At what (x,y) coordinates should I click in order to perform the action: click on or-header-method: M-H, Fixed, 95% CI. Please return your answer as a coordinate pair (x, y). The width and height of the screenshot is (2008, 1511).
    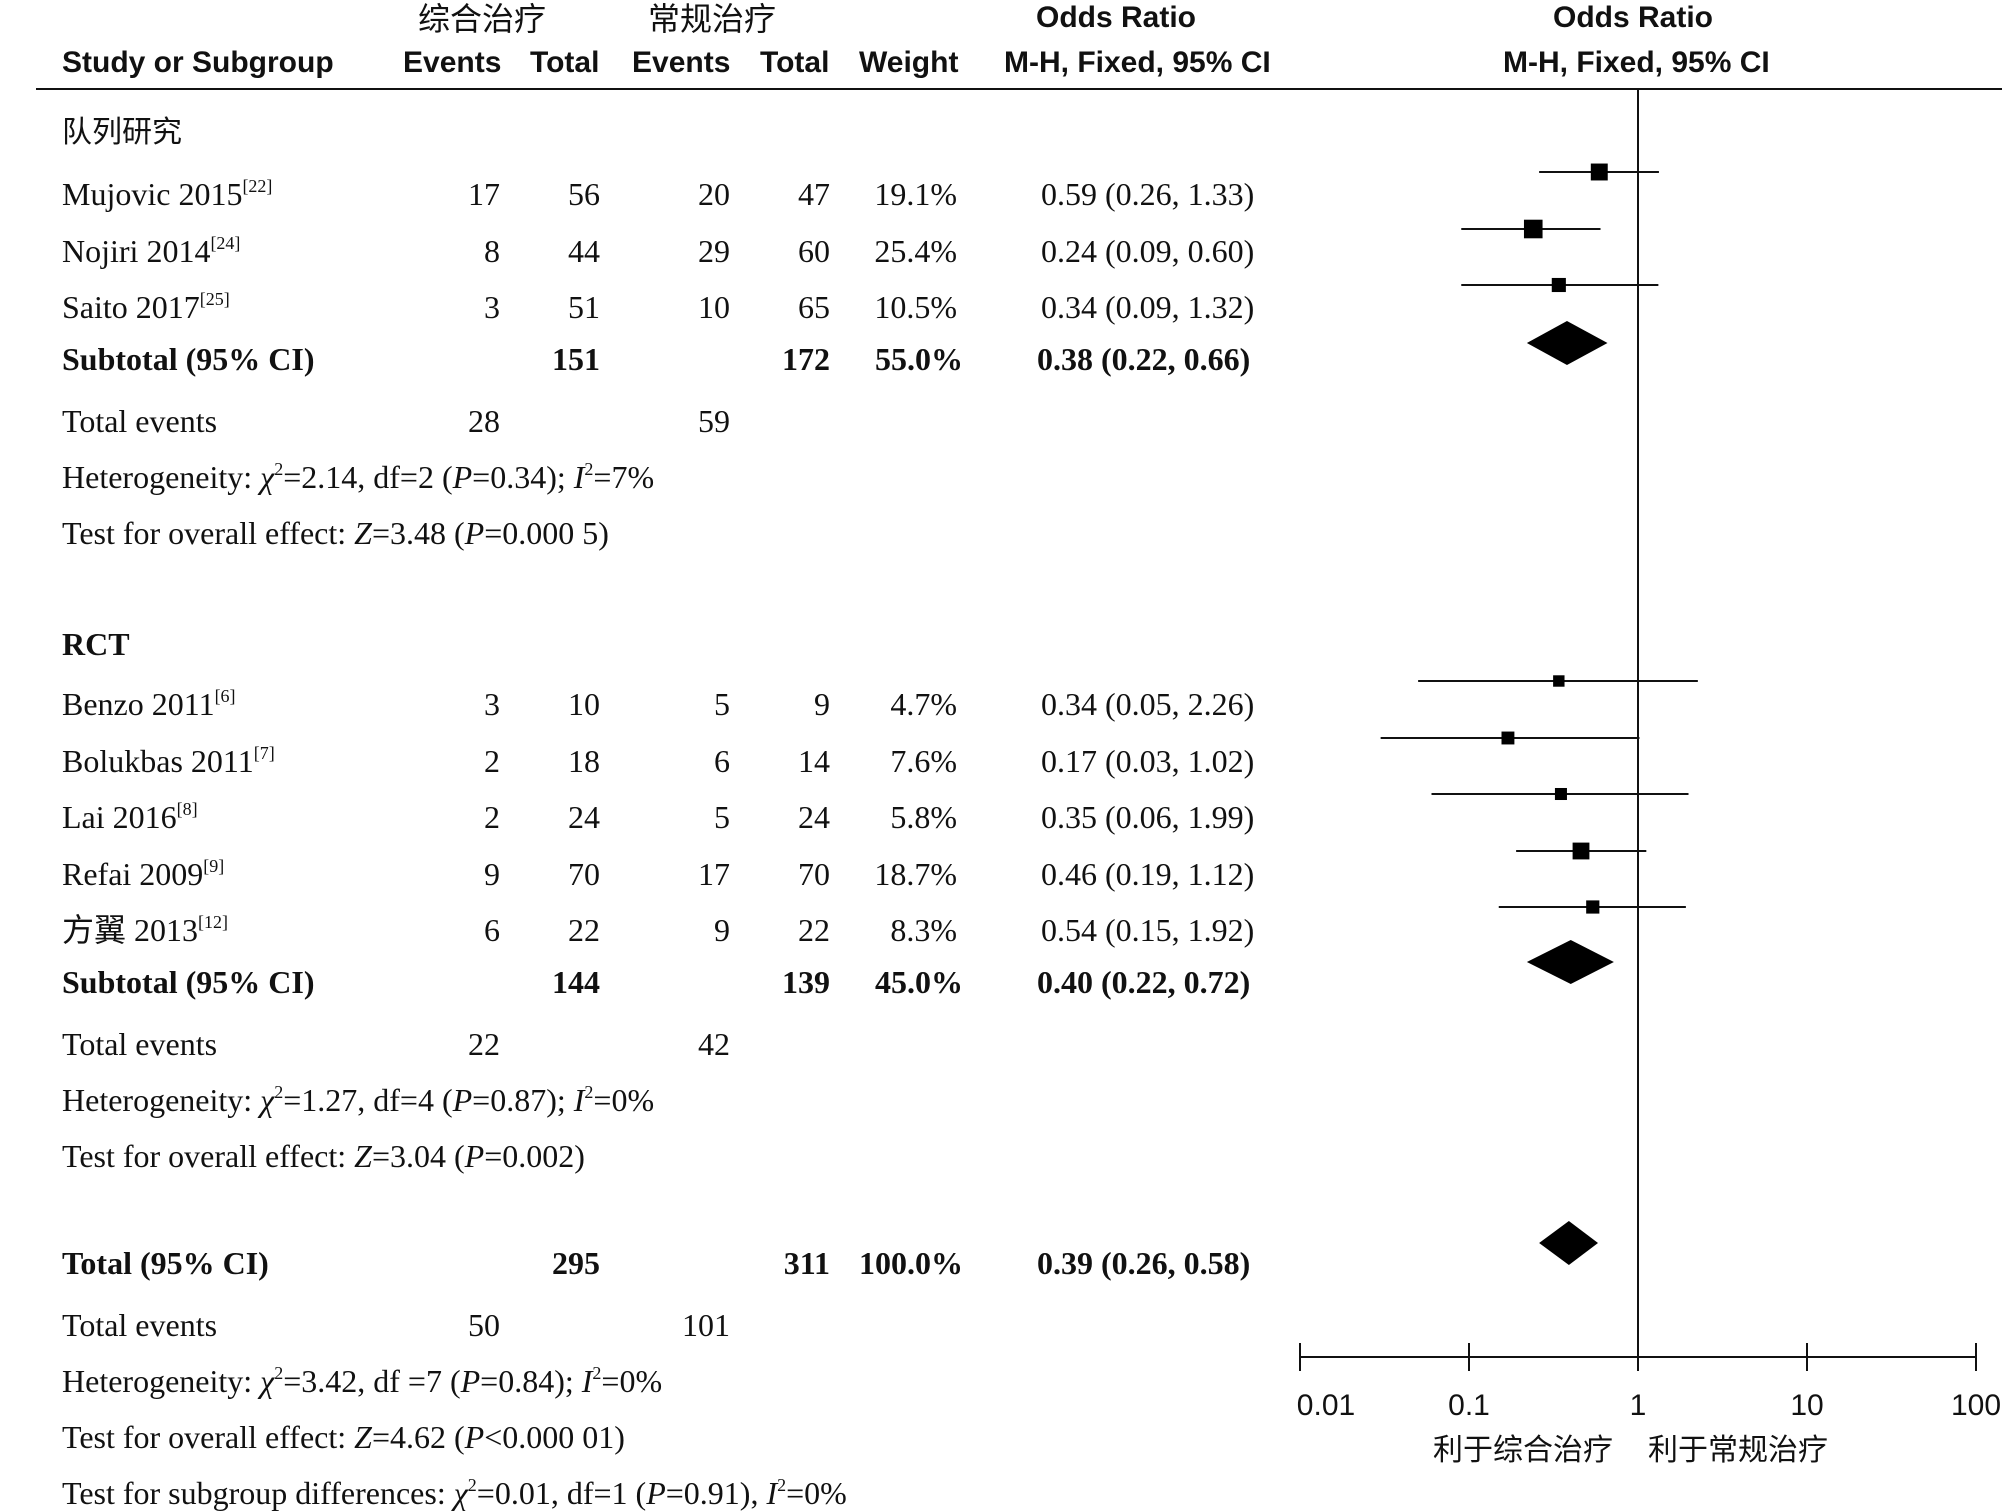
    Looking at the image, I should click on (1137, 62).